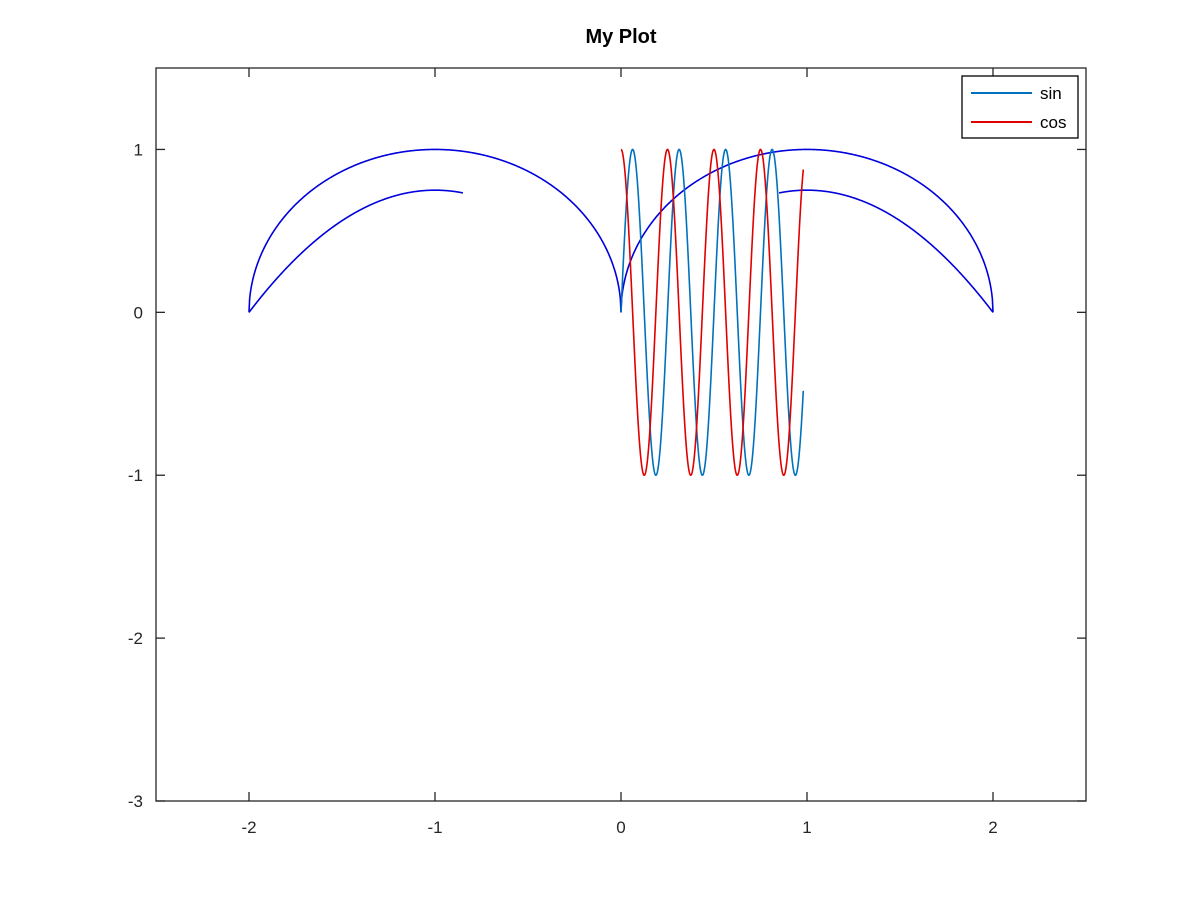 Image resolution: width=1200 pixels, height=900 pixels. What do you see at coordinates (1053, 122) in the screenshot?
I see `legend-label-cos: cos` at bounding box center [1053, 122].